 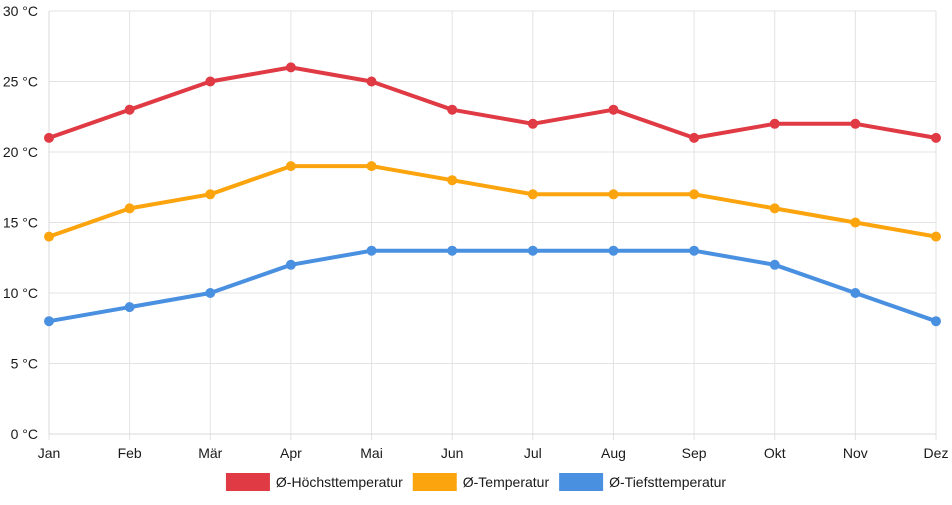 What do you see at coordinates (291, 453) in the screenshot?
I see `x-tick-label: Apr` at bounding box center [291, 453].